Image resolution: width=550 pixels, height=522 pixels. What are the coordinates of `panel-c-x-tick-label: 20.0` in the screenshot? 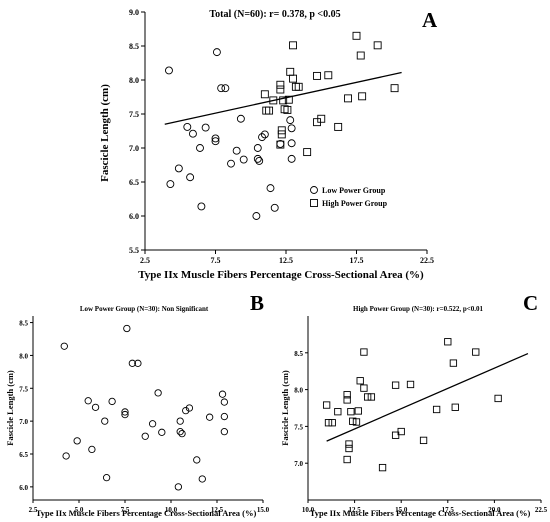 It's located at (494, 510).